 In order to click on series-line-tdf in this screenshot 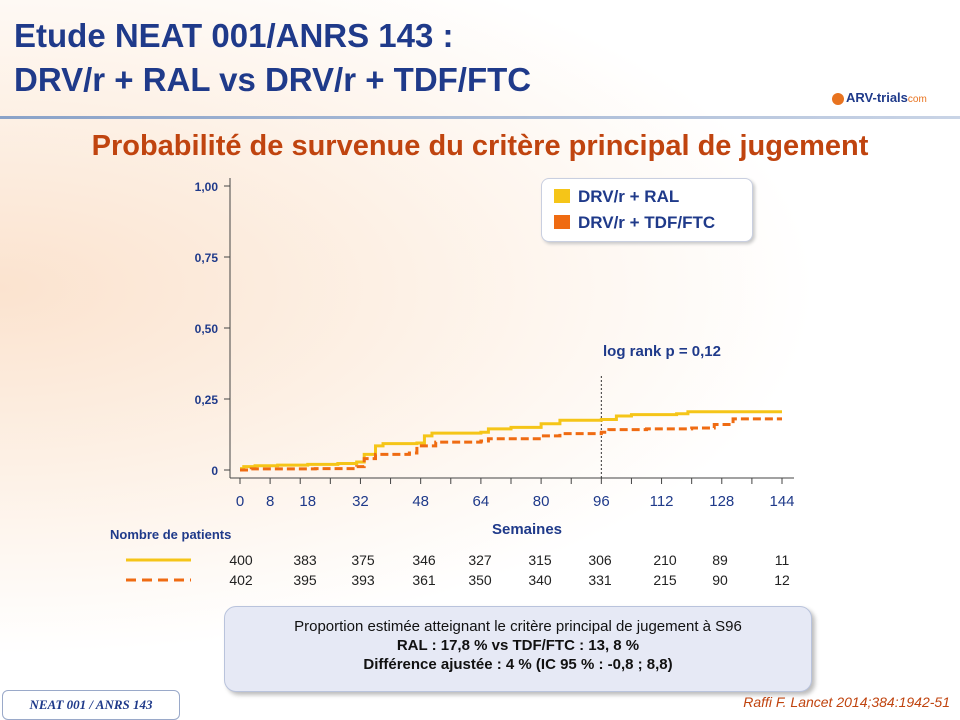, I will do `click(511, 444)`.